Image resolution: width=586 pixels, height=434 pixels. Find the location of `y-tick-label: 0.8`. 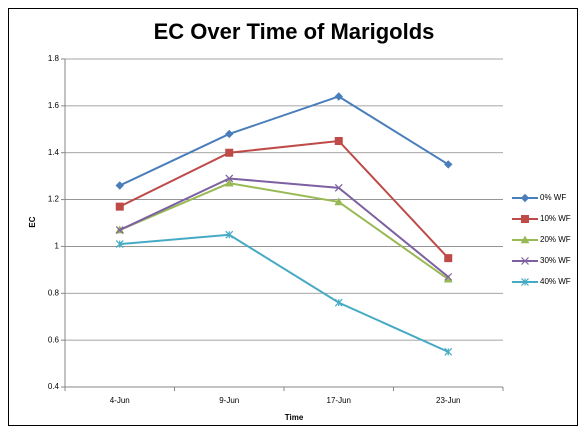

y-tick-label: 0.8 is located at coordinates (54, 292).